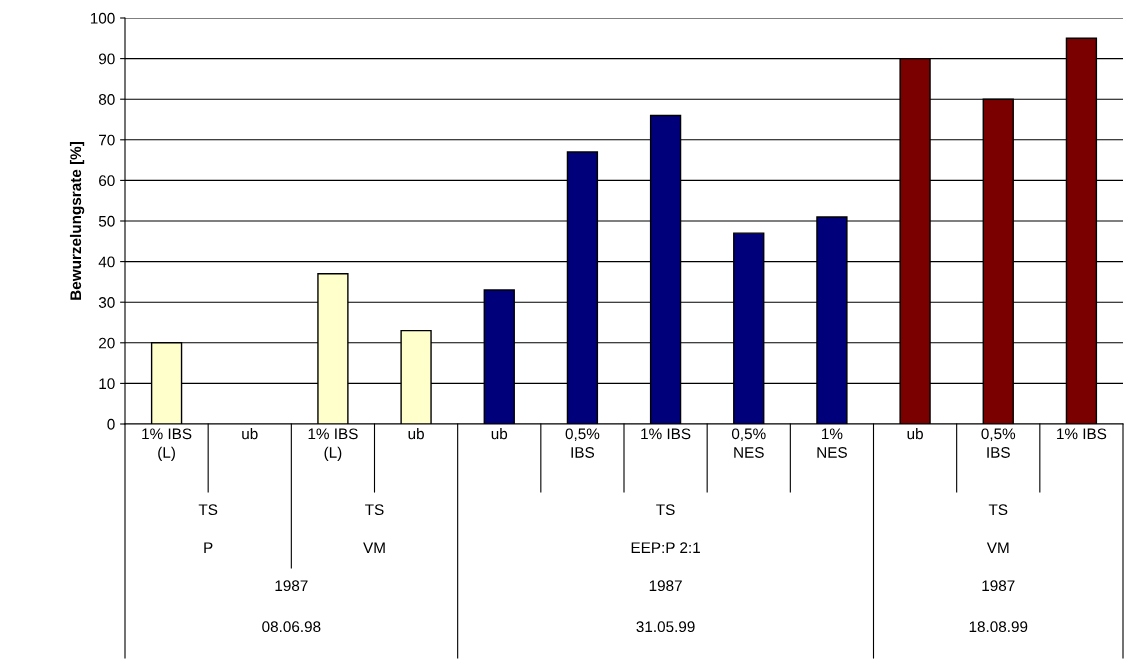 The width and height of the screenshot is (1138, 666). Describe the element at coordinates (748, 443) in the screenshot. I see `x-tick-label: 0,5% NES` at that location.